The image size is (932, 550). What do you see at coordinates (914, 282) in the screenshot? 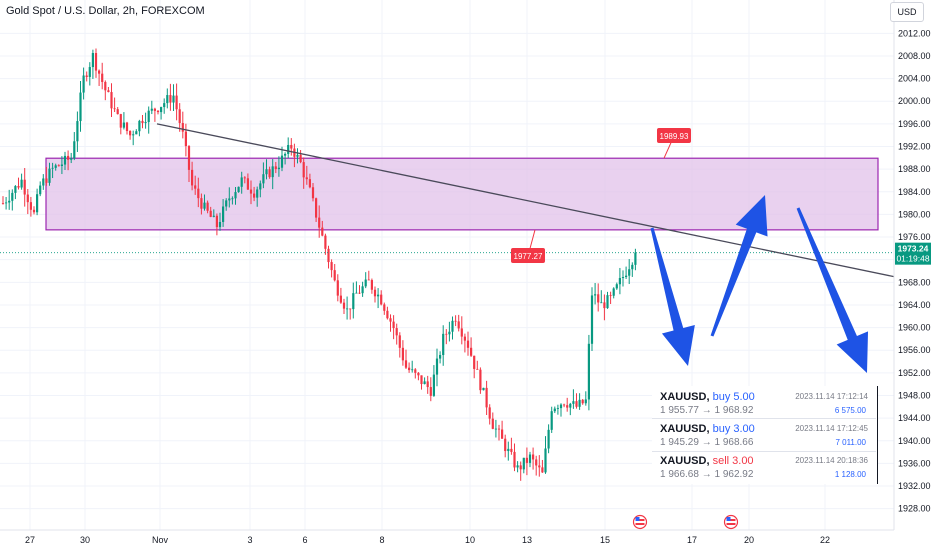
I see `price-tick-label: 1968.00` at bounding box center [914, 282].